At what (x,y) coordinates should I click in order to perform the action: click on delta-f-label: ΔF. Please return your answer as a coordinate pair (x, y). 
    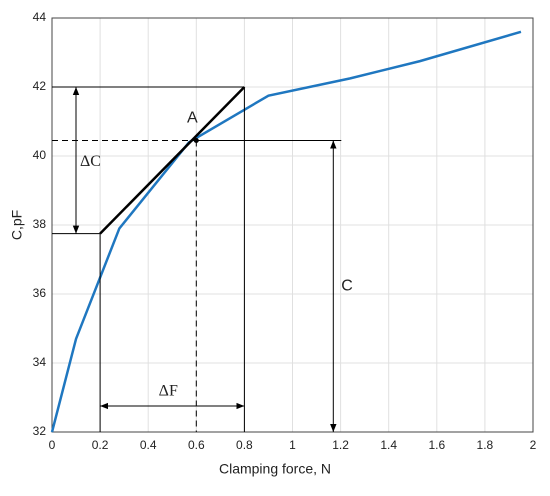
    Looking at the image, I should click on (168, 391).